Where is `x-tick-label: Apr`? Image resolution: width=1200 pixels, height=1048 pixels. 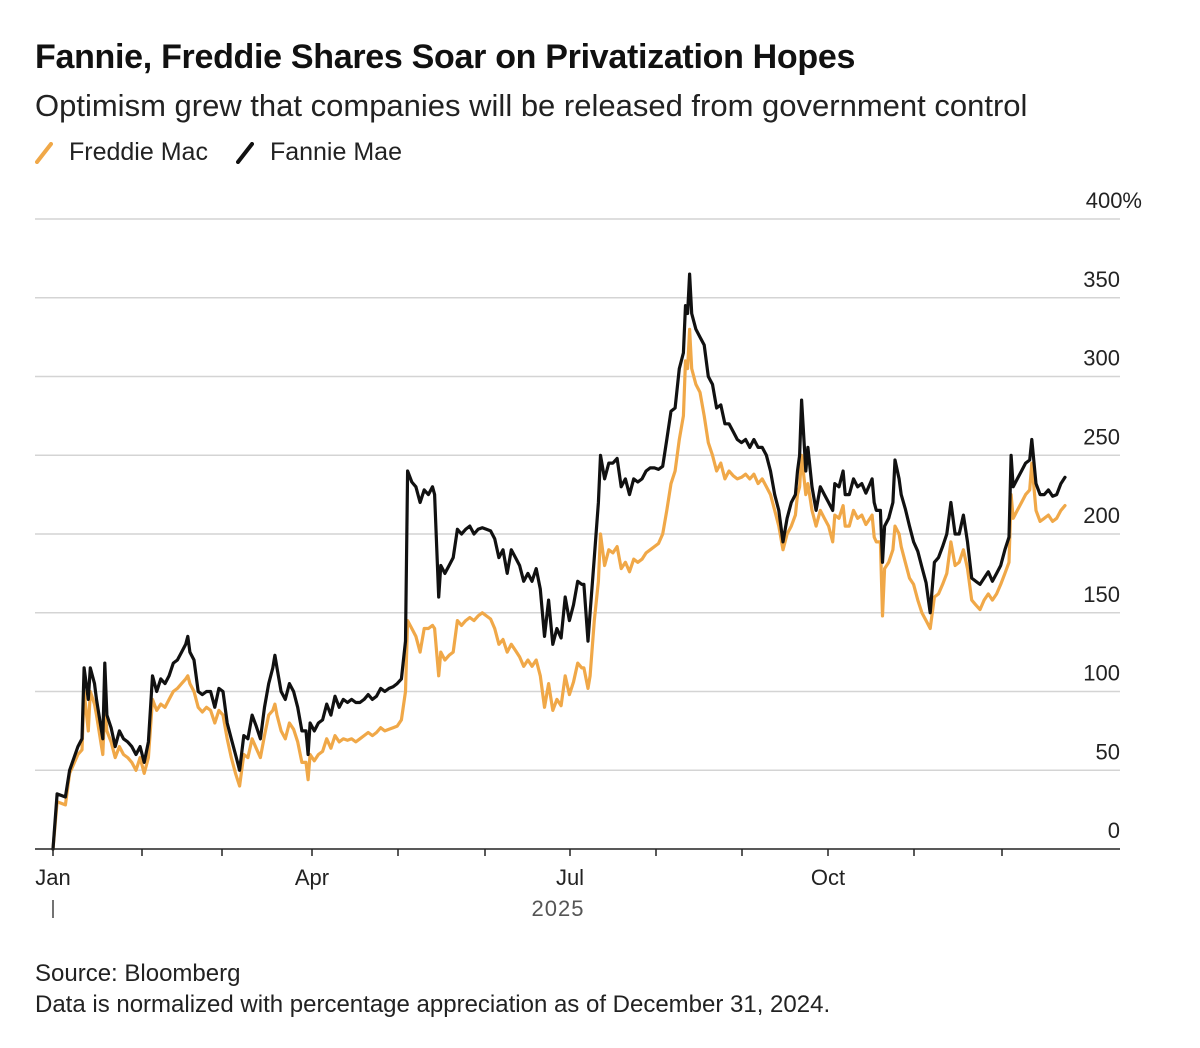 x-tick-label: Apr is located at coordinates (312, 877).